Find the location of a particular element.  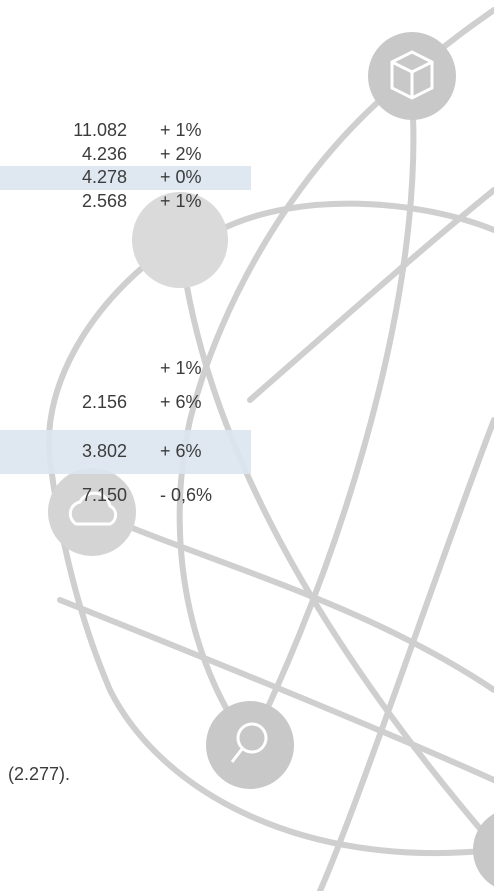

cloud-icon is located at coordinates (93, 508).